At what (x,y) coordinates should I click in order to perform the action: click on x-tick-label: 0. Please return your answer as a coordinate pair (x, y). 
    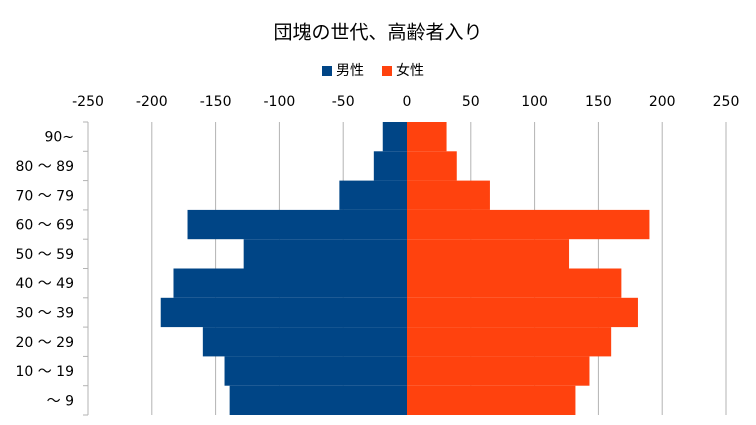
    Looking at the image, I should click on (407, 102).